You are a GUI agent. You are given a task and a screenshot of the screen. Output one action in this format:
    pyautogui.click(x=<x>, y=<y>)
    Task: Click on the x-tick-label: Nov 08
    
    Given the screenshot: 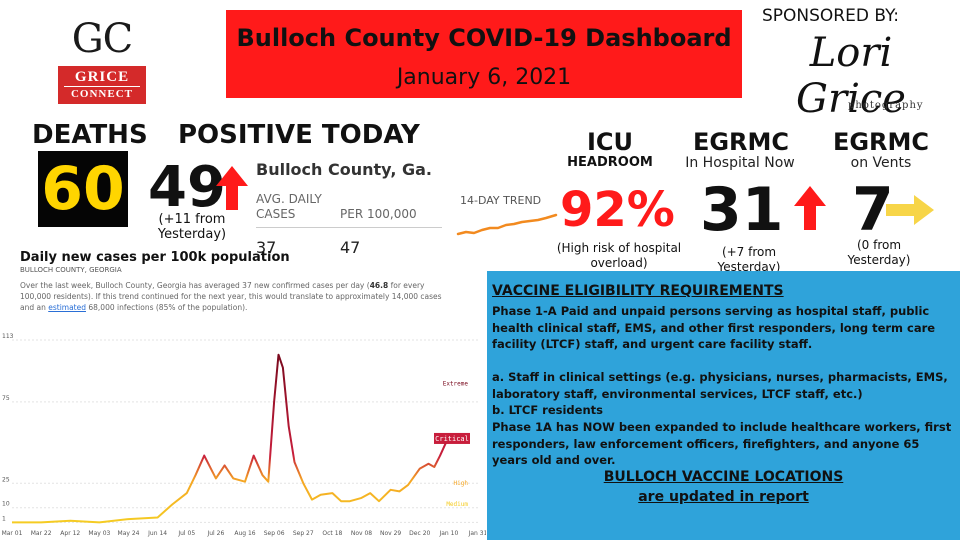 What is the action you would take?
    pyautogui.click(x=361, y=533)
    